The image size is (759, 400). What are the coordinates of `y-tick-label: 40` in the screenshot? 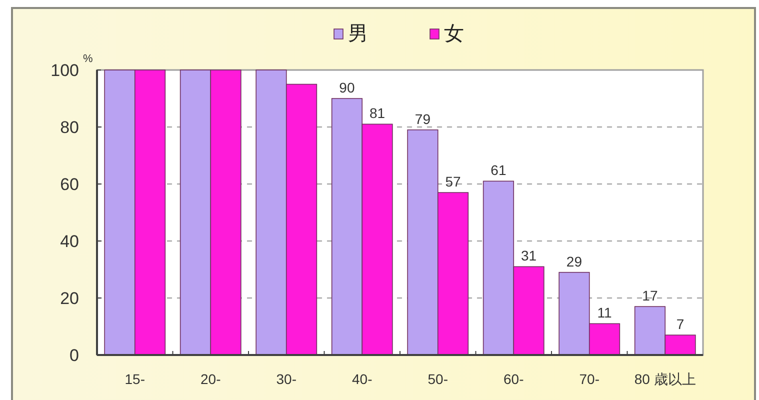 It's located at (69, 241).